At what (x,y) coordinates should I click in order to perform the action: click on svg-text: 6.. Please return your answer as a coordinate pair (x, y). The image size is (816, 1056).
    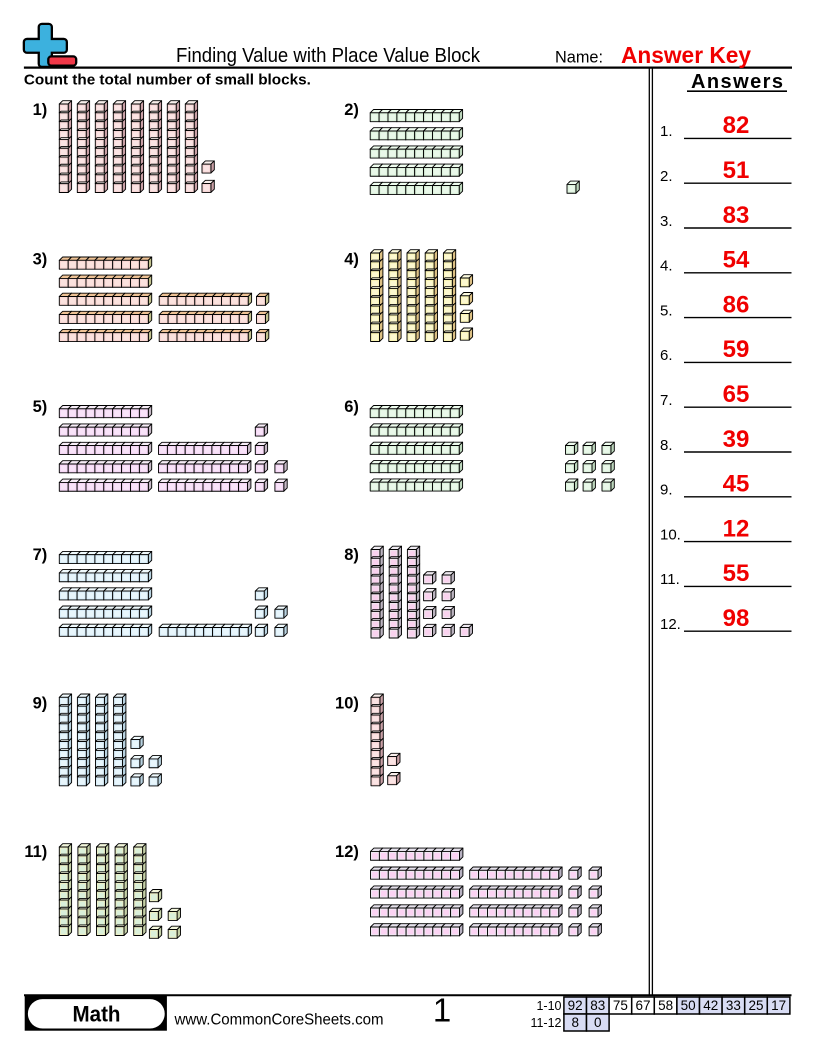
    Looking at the image, I should click on (666, 355).